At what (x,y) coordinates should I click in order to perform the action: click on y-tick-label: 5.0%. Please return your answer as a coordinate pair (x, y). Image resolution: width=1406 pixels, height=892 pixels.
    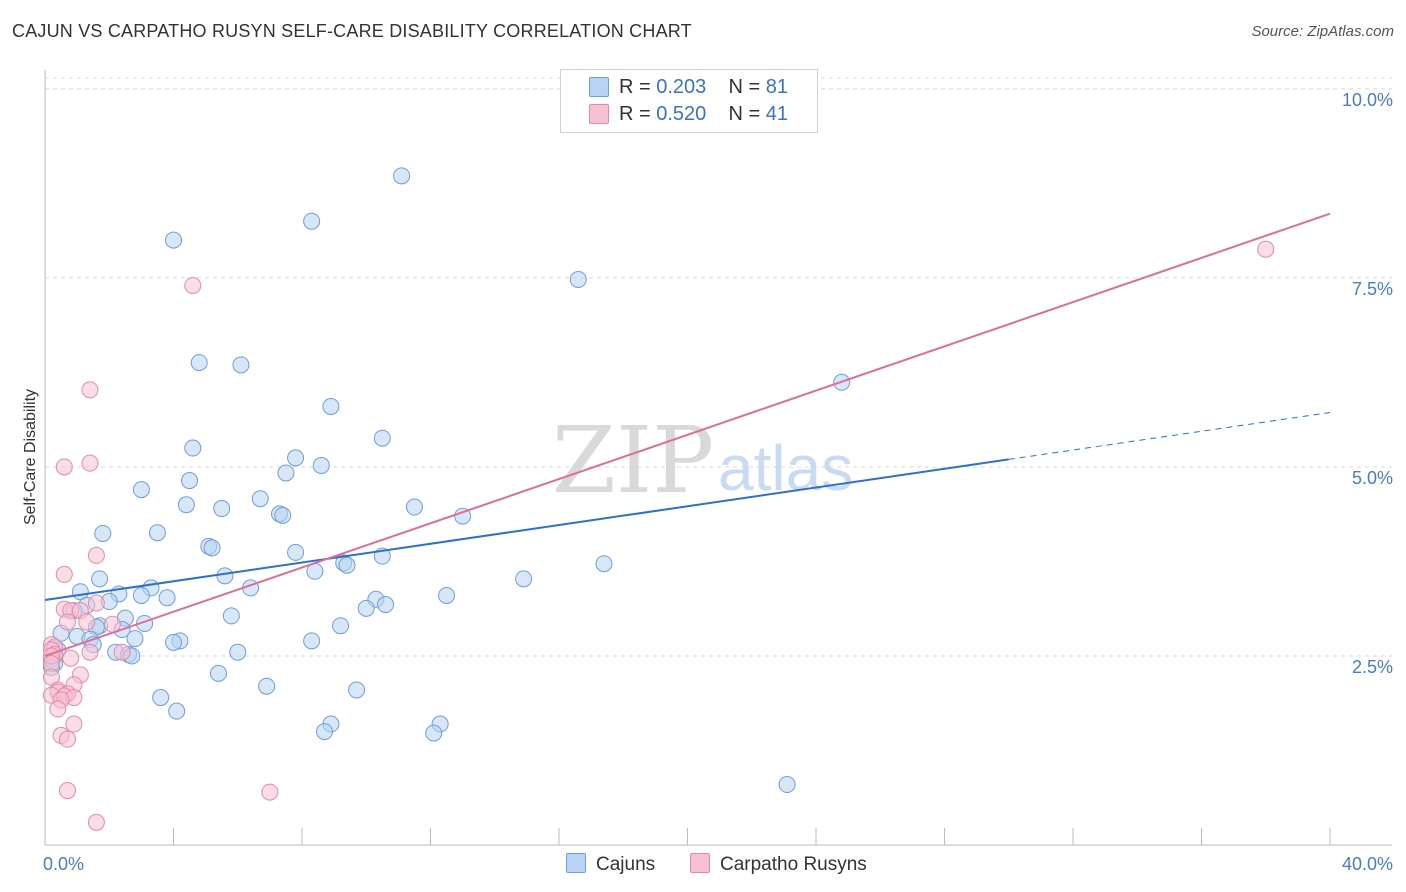
    Looking at the image, I should click on (1372, 478).